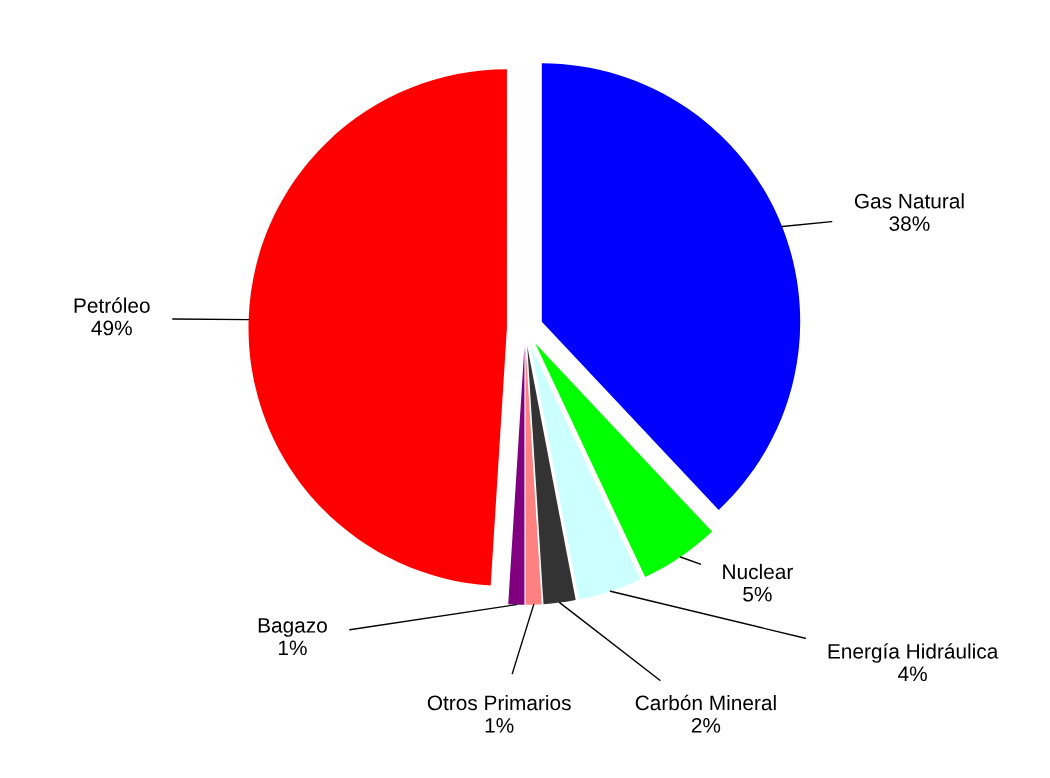 Image resolution: width=1050 pixels, height=778 pixels. What do you see at coordinates (912, 674) in the screenshot?
I see `data-label: 4%` at bounding box center [912, 674].